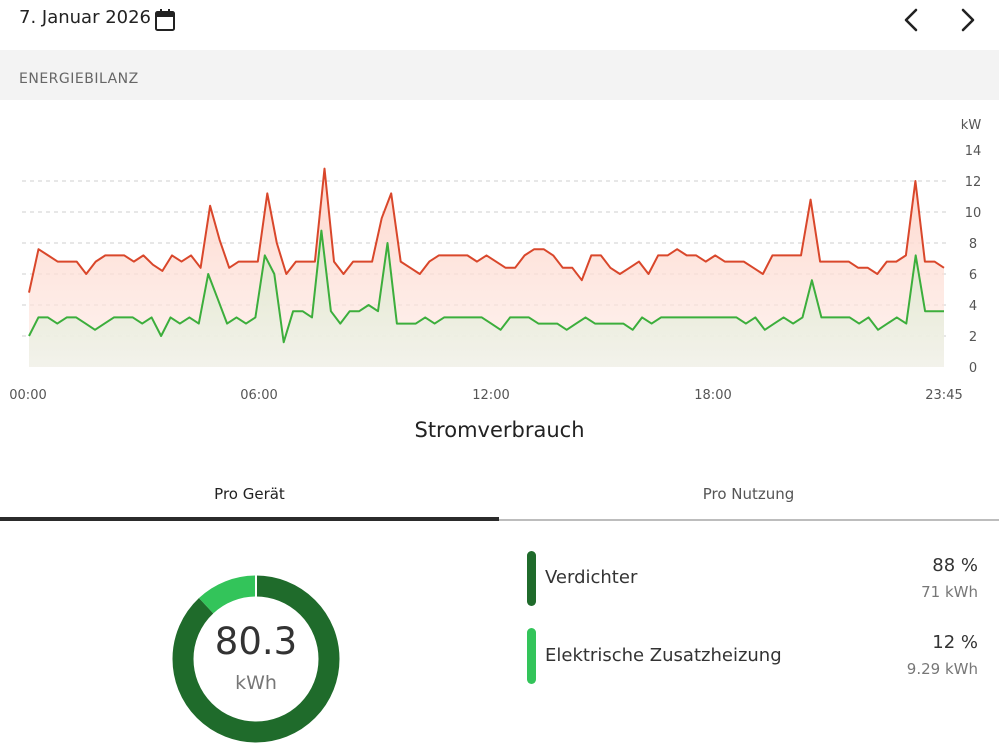 This screenshot has height=744, width=999. What do you see at coordinates (712, 395) in the screenshot?
I see `x-tick-label: 18:00` at bounding box center [712, 395].